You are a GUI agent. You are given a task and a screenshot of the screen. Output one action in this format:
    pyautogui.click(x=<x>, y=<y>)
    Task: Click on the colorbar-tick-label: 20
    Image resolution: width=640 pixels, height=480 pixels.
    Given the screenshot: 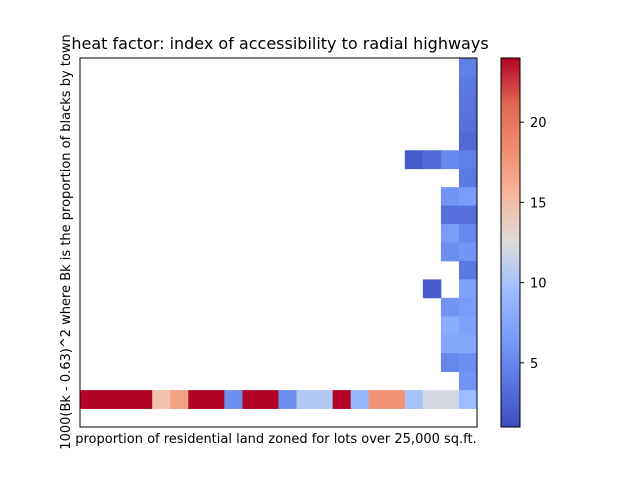 What is the action you would take?
    pyautogui.click(x=538, y=123)
    